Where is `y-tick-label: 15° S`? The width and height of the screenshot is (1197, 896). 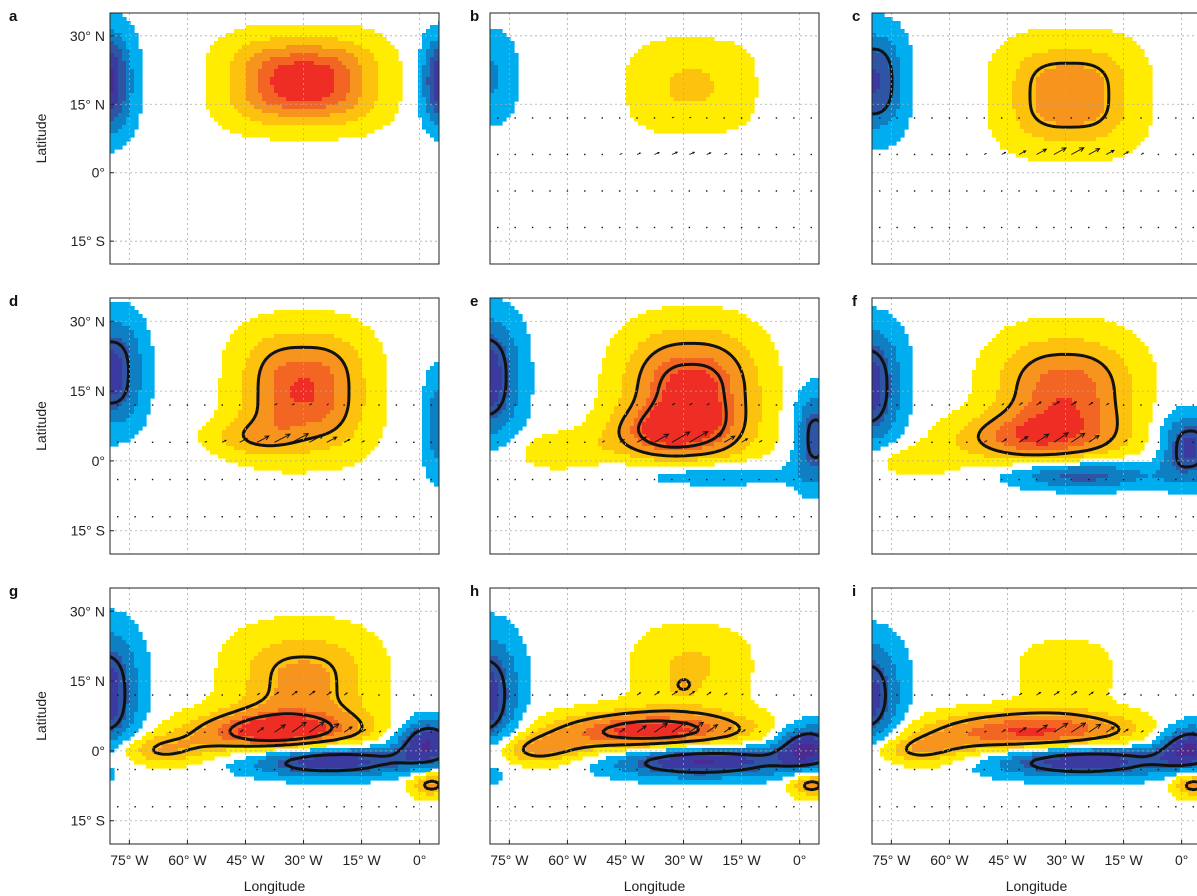 y-tick-label: 15° S is located at coordinates (88, 241).